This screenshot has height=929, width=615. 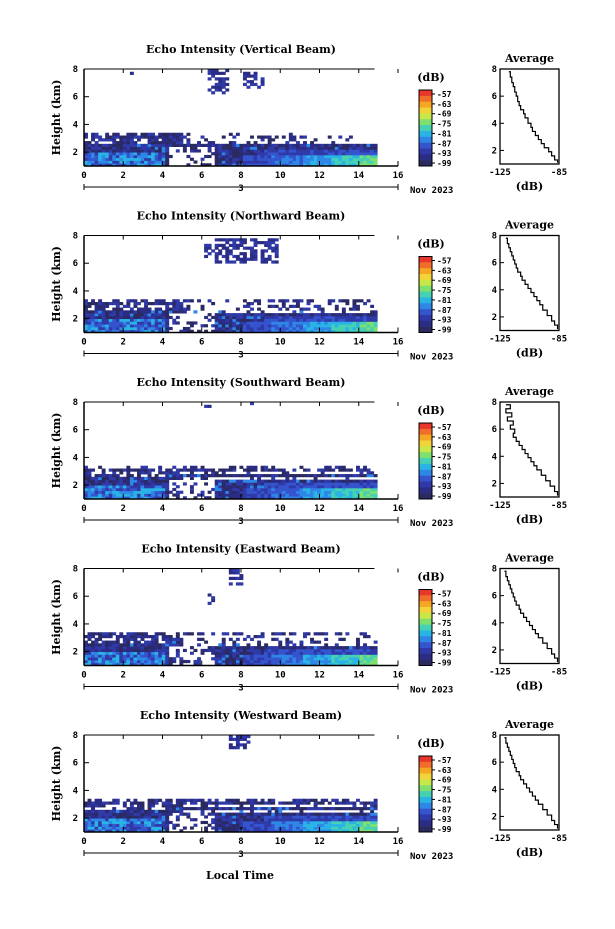 I want to click on x-tick-label: 0, so click(x=83, y=176).